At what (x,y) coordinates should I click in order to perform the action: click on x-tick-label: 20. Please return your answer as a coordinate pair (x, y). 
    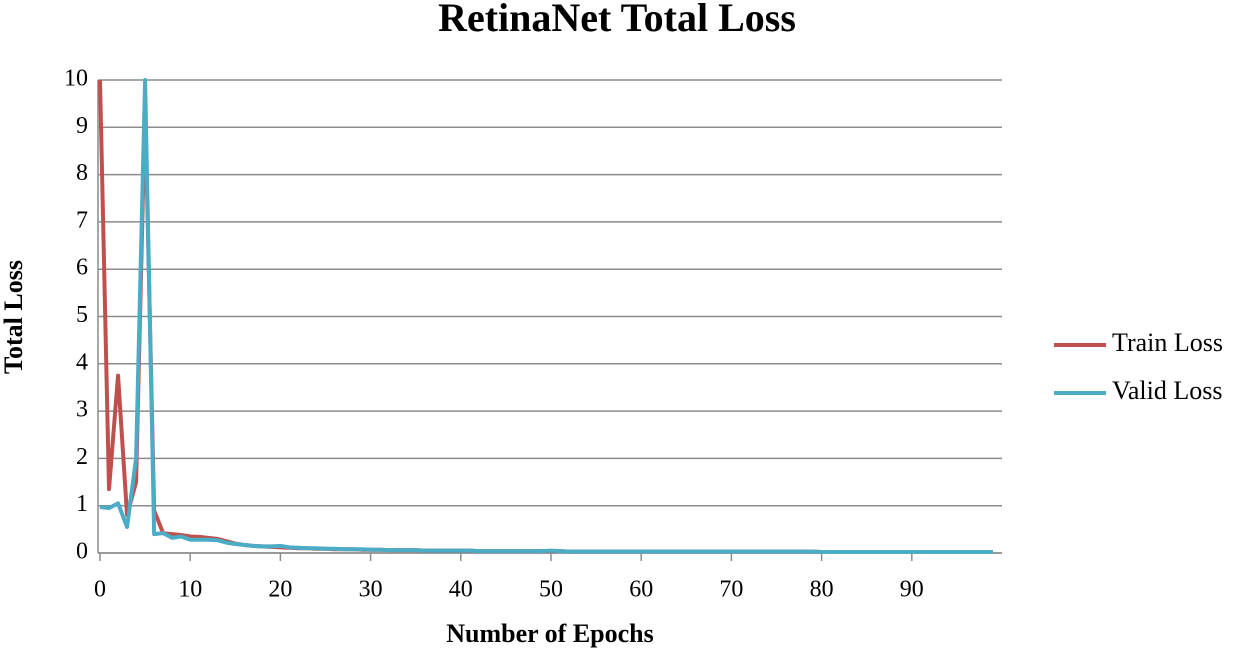
    Looking at the image, I should click on (280, 590).